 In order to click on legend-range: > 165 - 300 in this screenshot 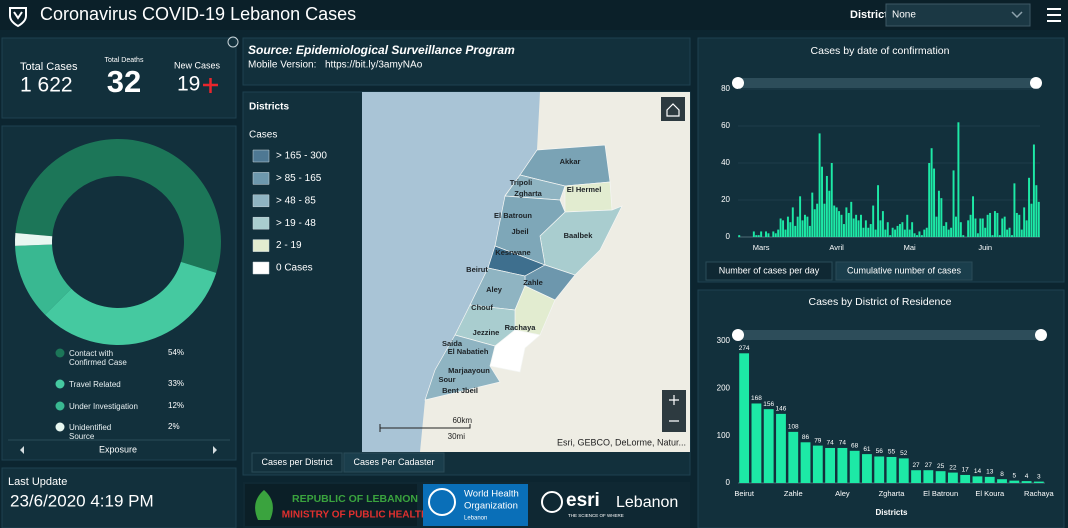, I will do `click(301, 156)`.